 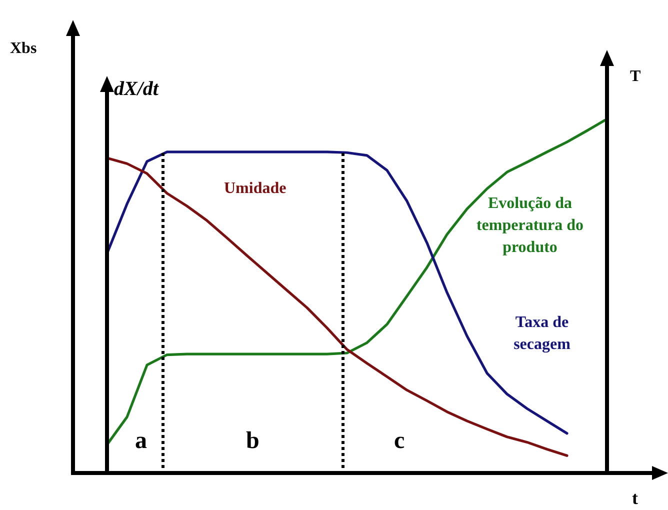 I want to click on annotation: a, so click(x=141, y=441).